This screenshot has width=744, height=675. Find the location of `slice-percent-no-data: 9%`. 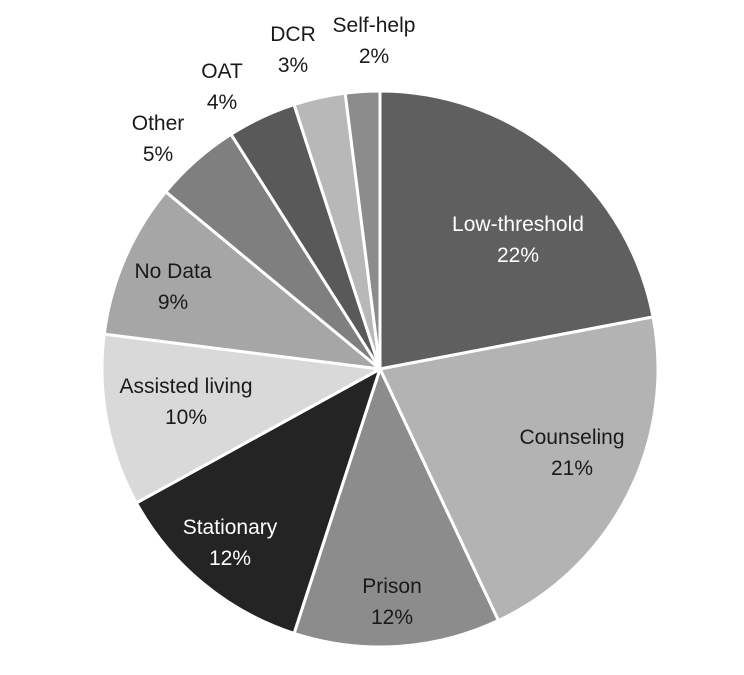

slice-percent-no-data: 9% is located at coordinates (173, 302).